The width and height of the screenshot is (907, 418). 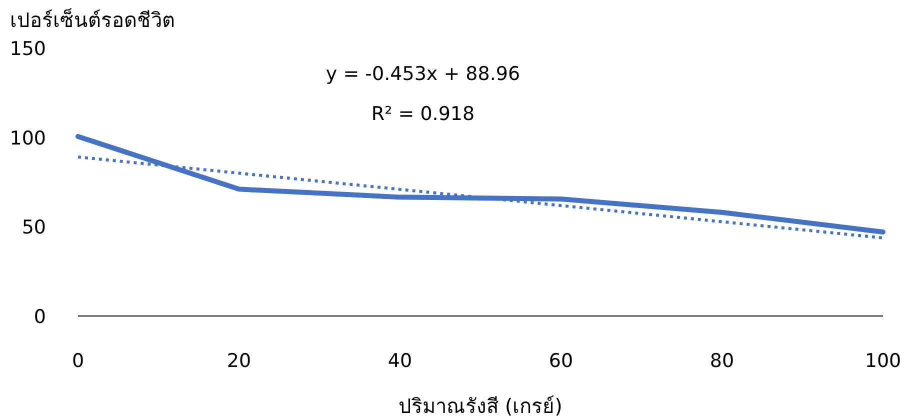 What do you see at coordinates (239, 361) in the screenshot?
I see `x-tick-label: 20` at bounding box center [239, 361].